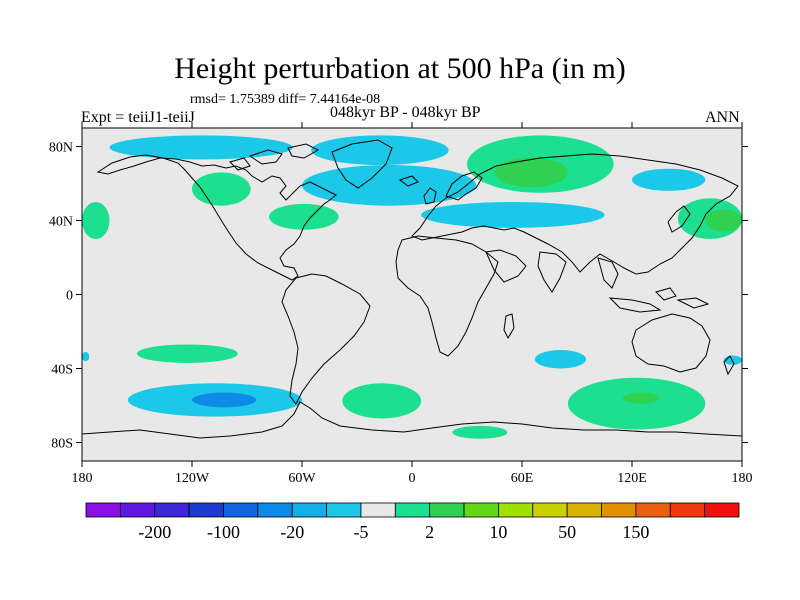 The height and width of the screenshot is (600, 800). What do you see at coordinates (61, 222) in the screenshot?
I see `y-tick-label: 40N` at bounding box center [61, 222].